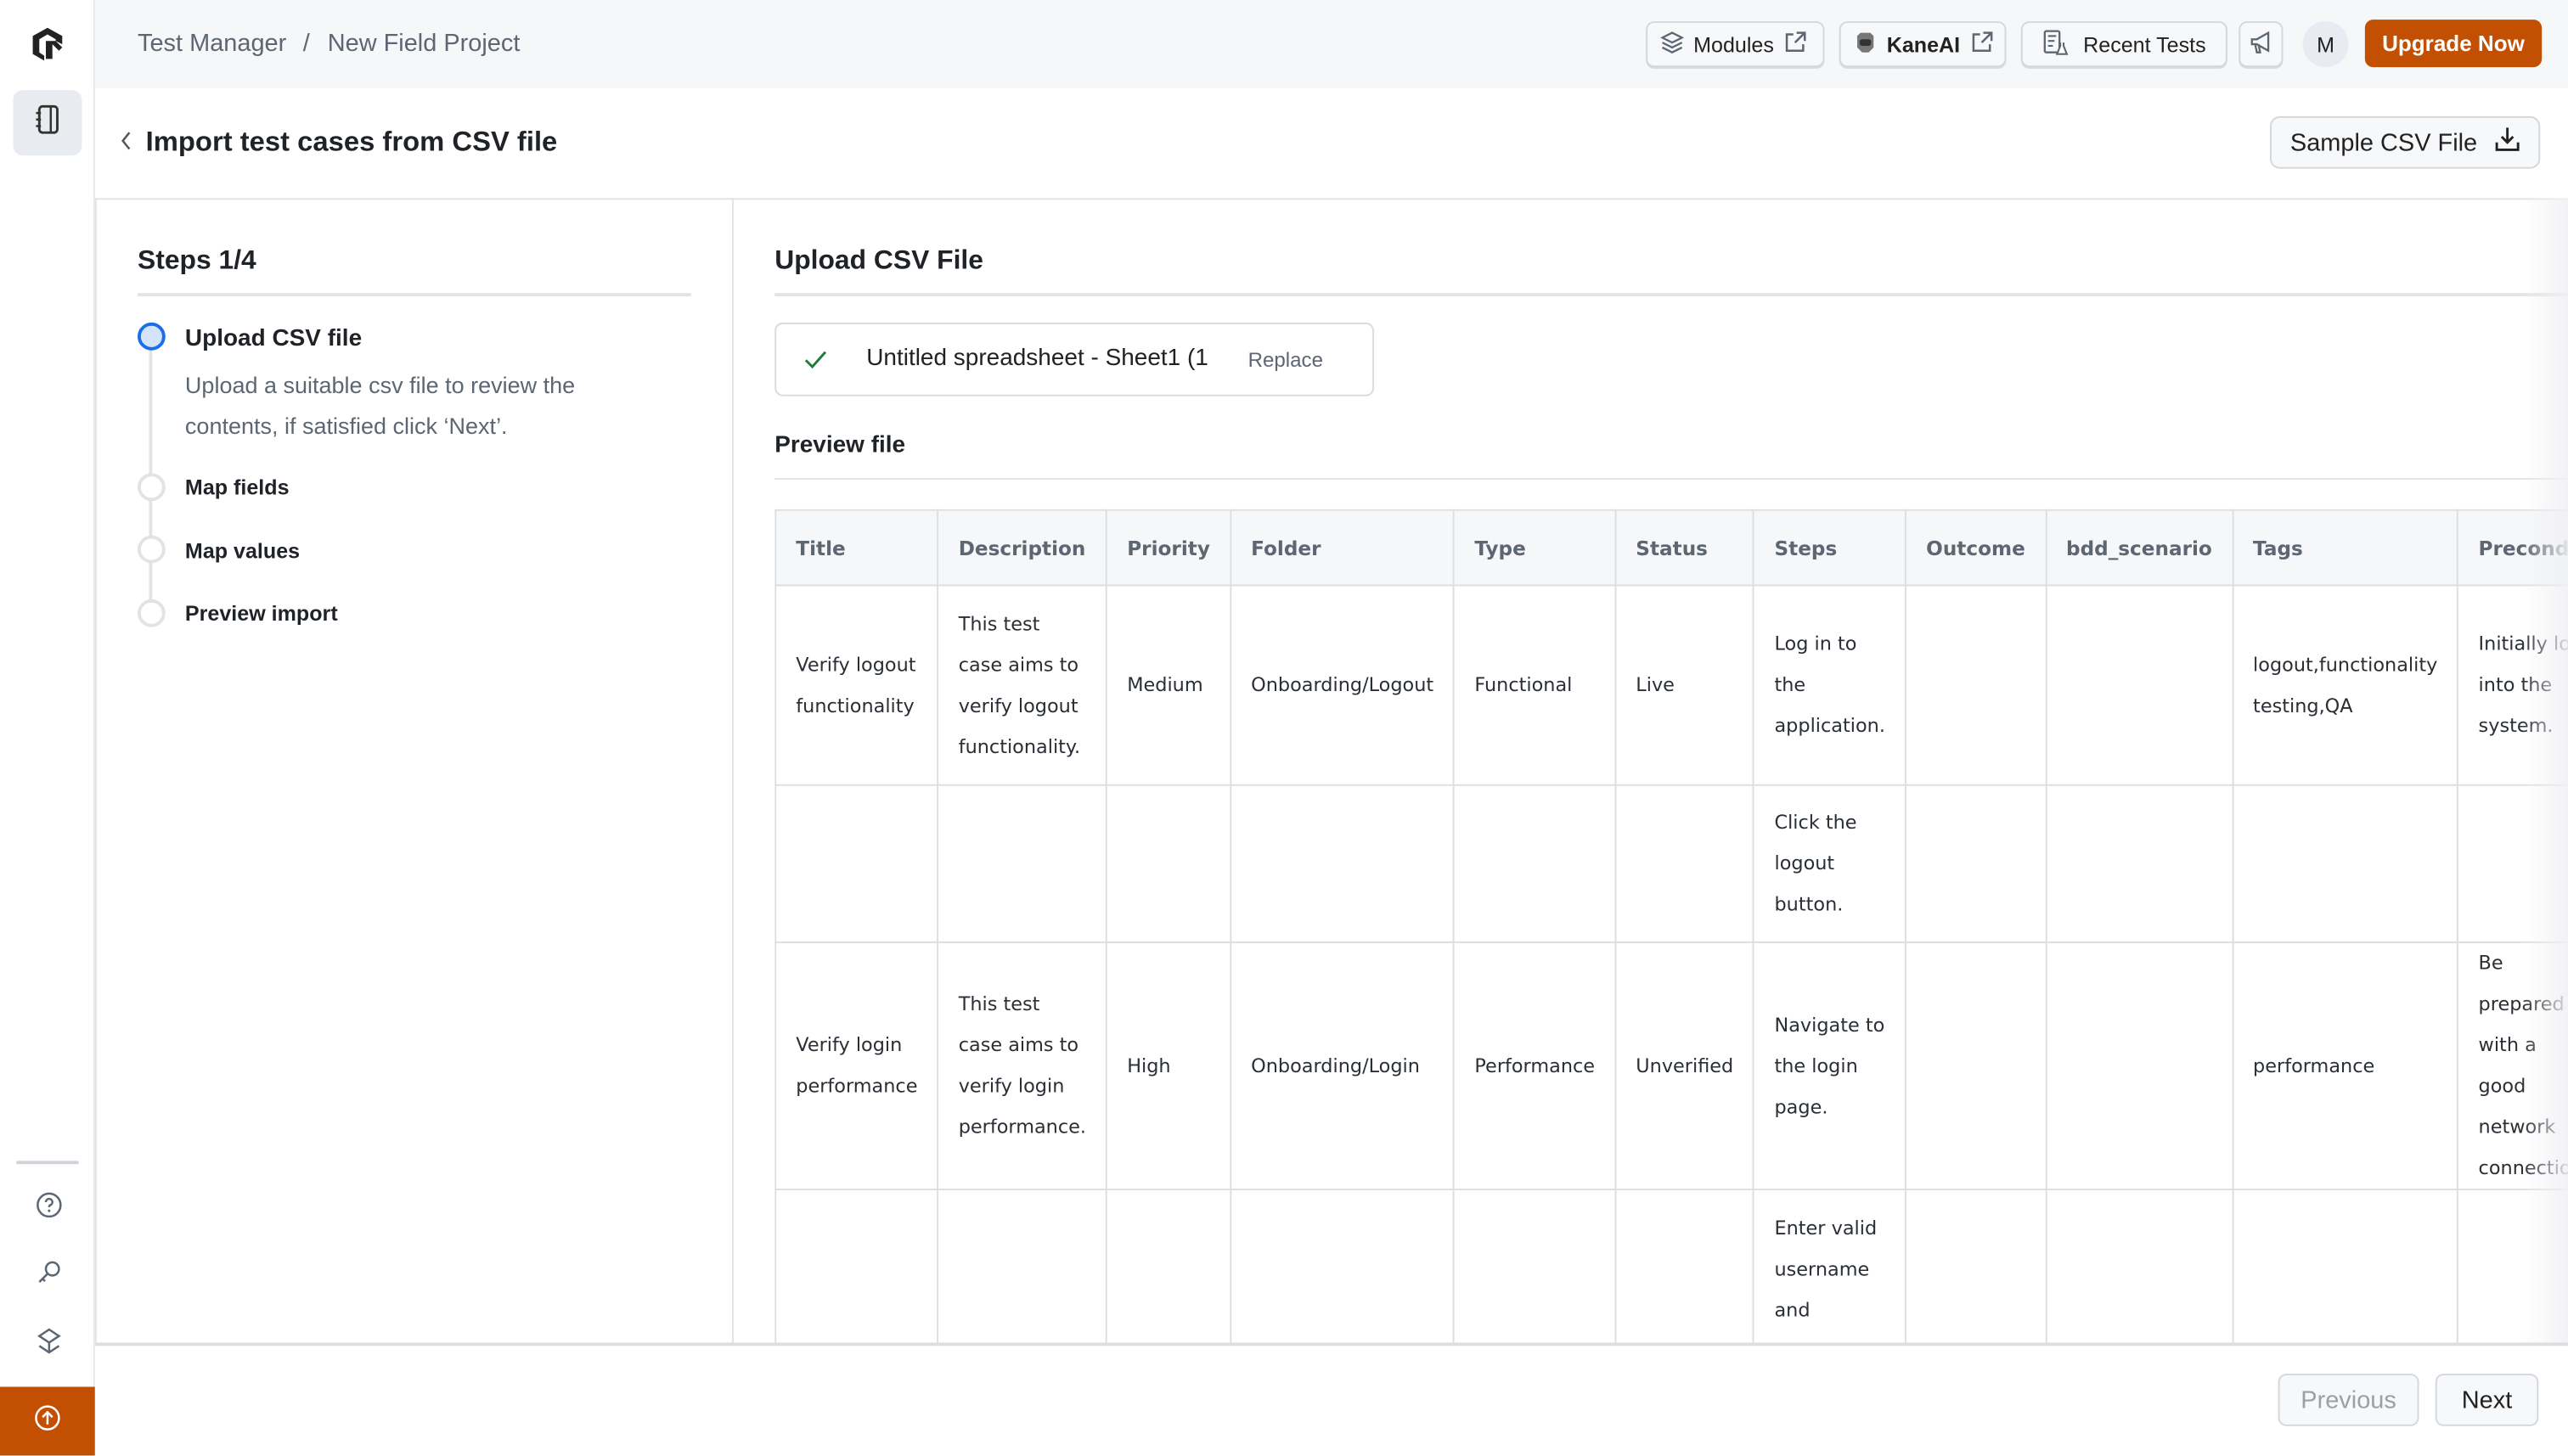  Describe the element at coordinates (1830, 685) in the screenshot. I see `table-cell: Log in to the application.` at that location.